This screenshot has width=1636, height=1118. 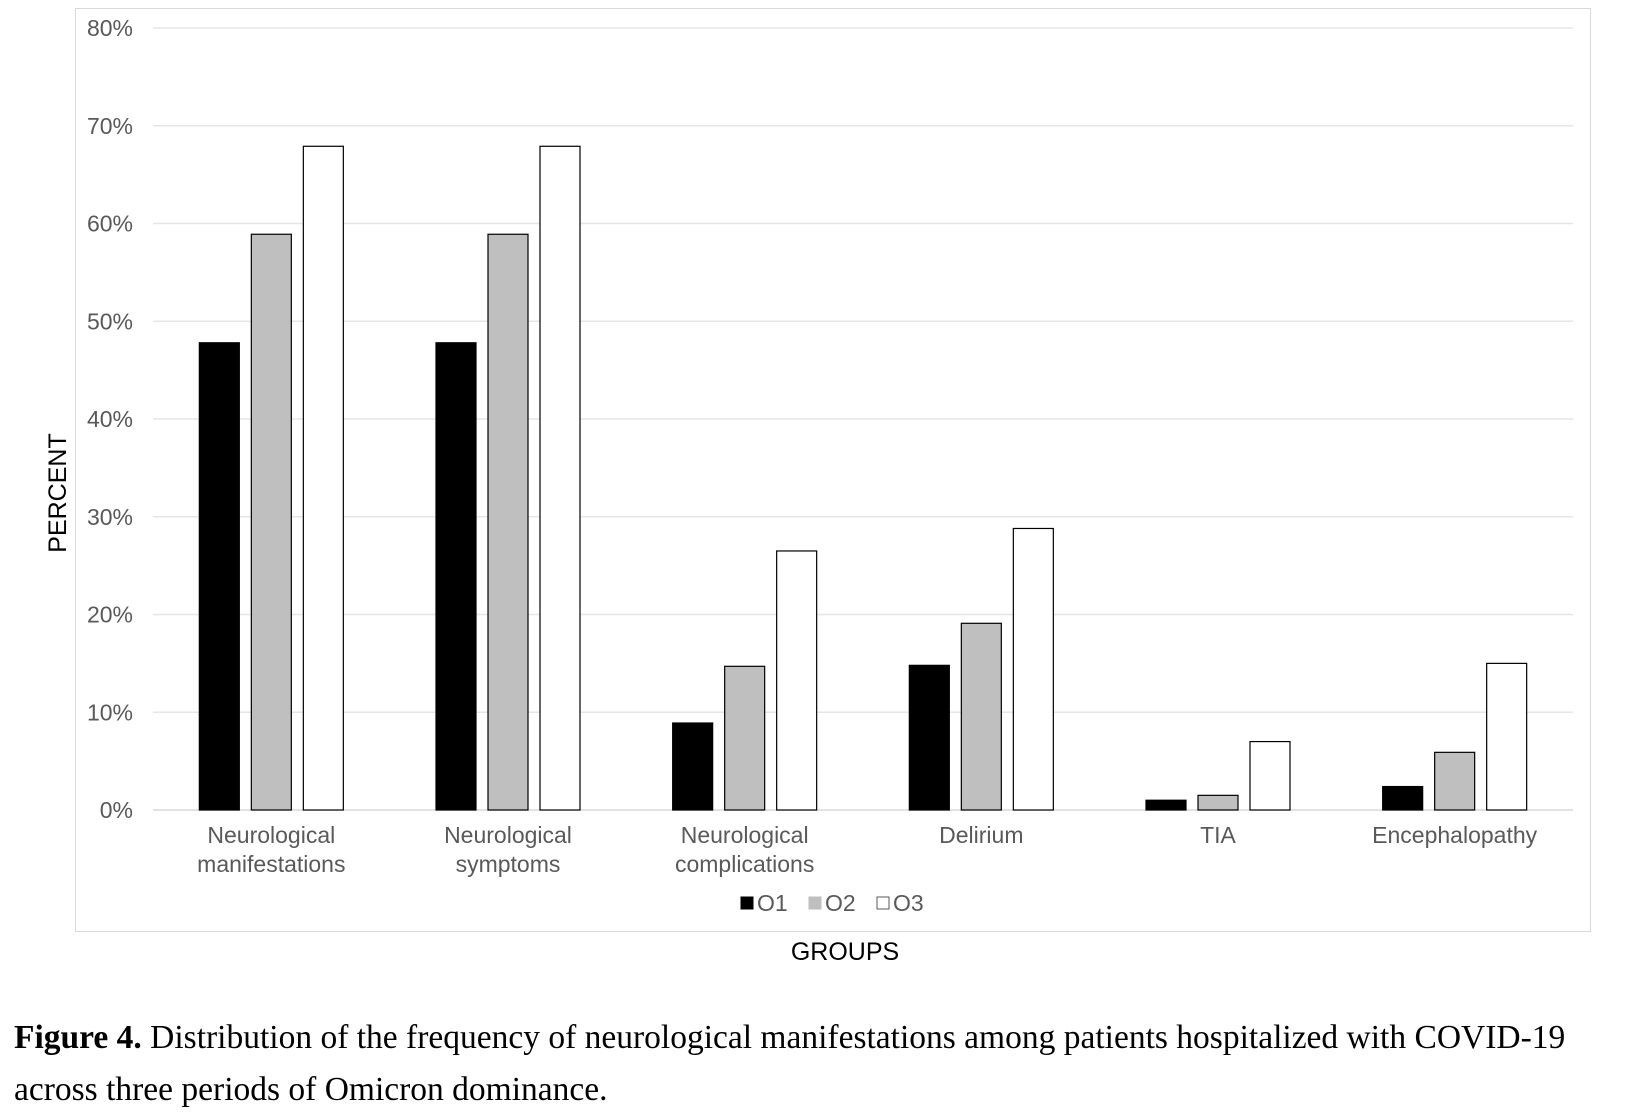 What do you see at coordinates (110, 224) in the screenshot?
I see `y-tick-label: 60%` at bounding box center [110, 224].